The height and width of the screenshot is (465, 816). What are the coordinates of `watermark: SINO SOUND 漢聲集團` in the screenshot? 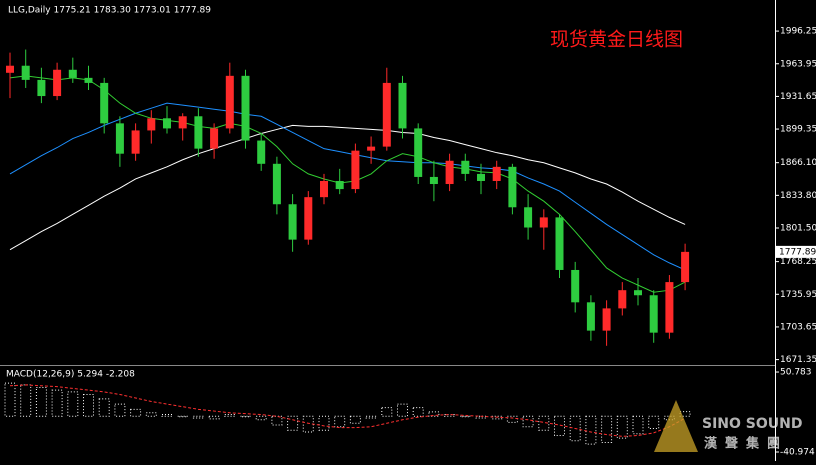 It's located at (728, 426).